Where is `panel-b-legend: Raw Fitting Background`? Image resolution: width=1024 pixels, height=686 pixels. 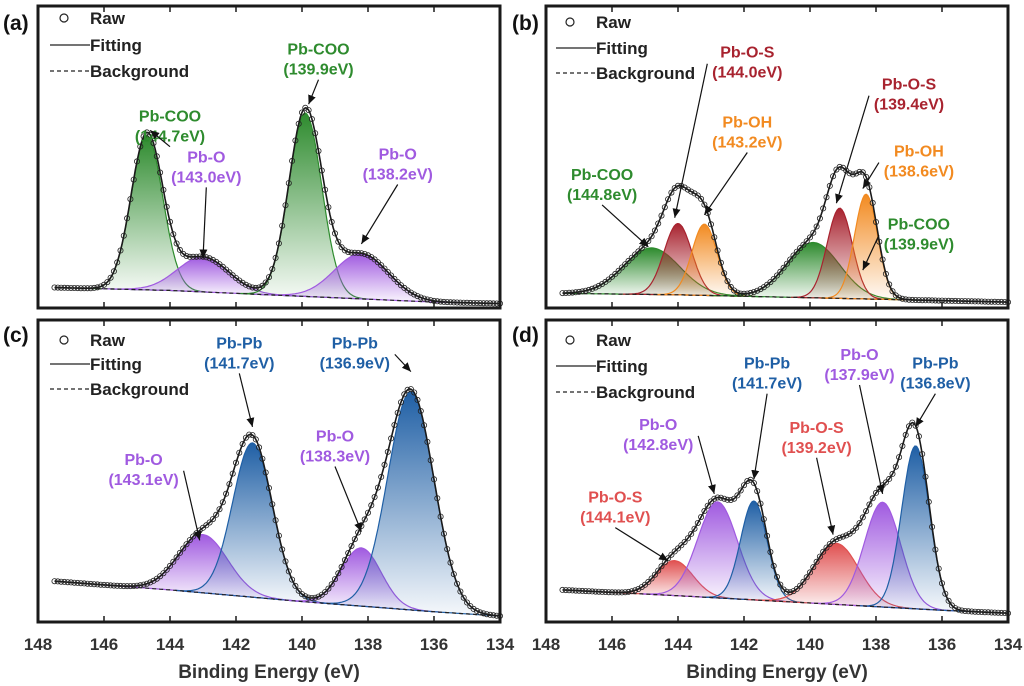
panel-b-legend: Raw Fitting Background is located at coordinates (625, 48).